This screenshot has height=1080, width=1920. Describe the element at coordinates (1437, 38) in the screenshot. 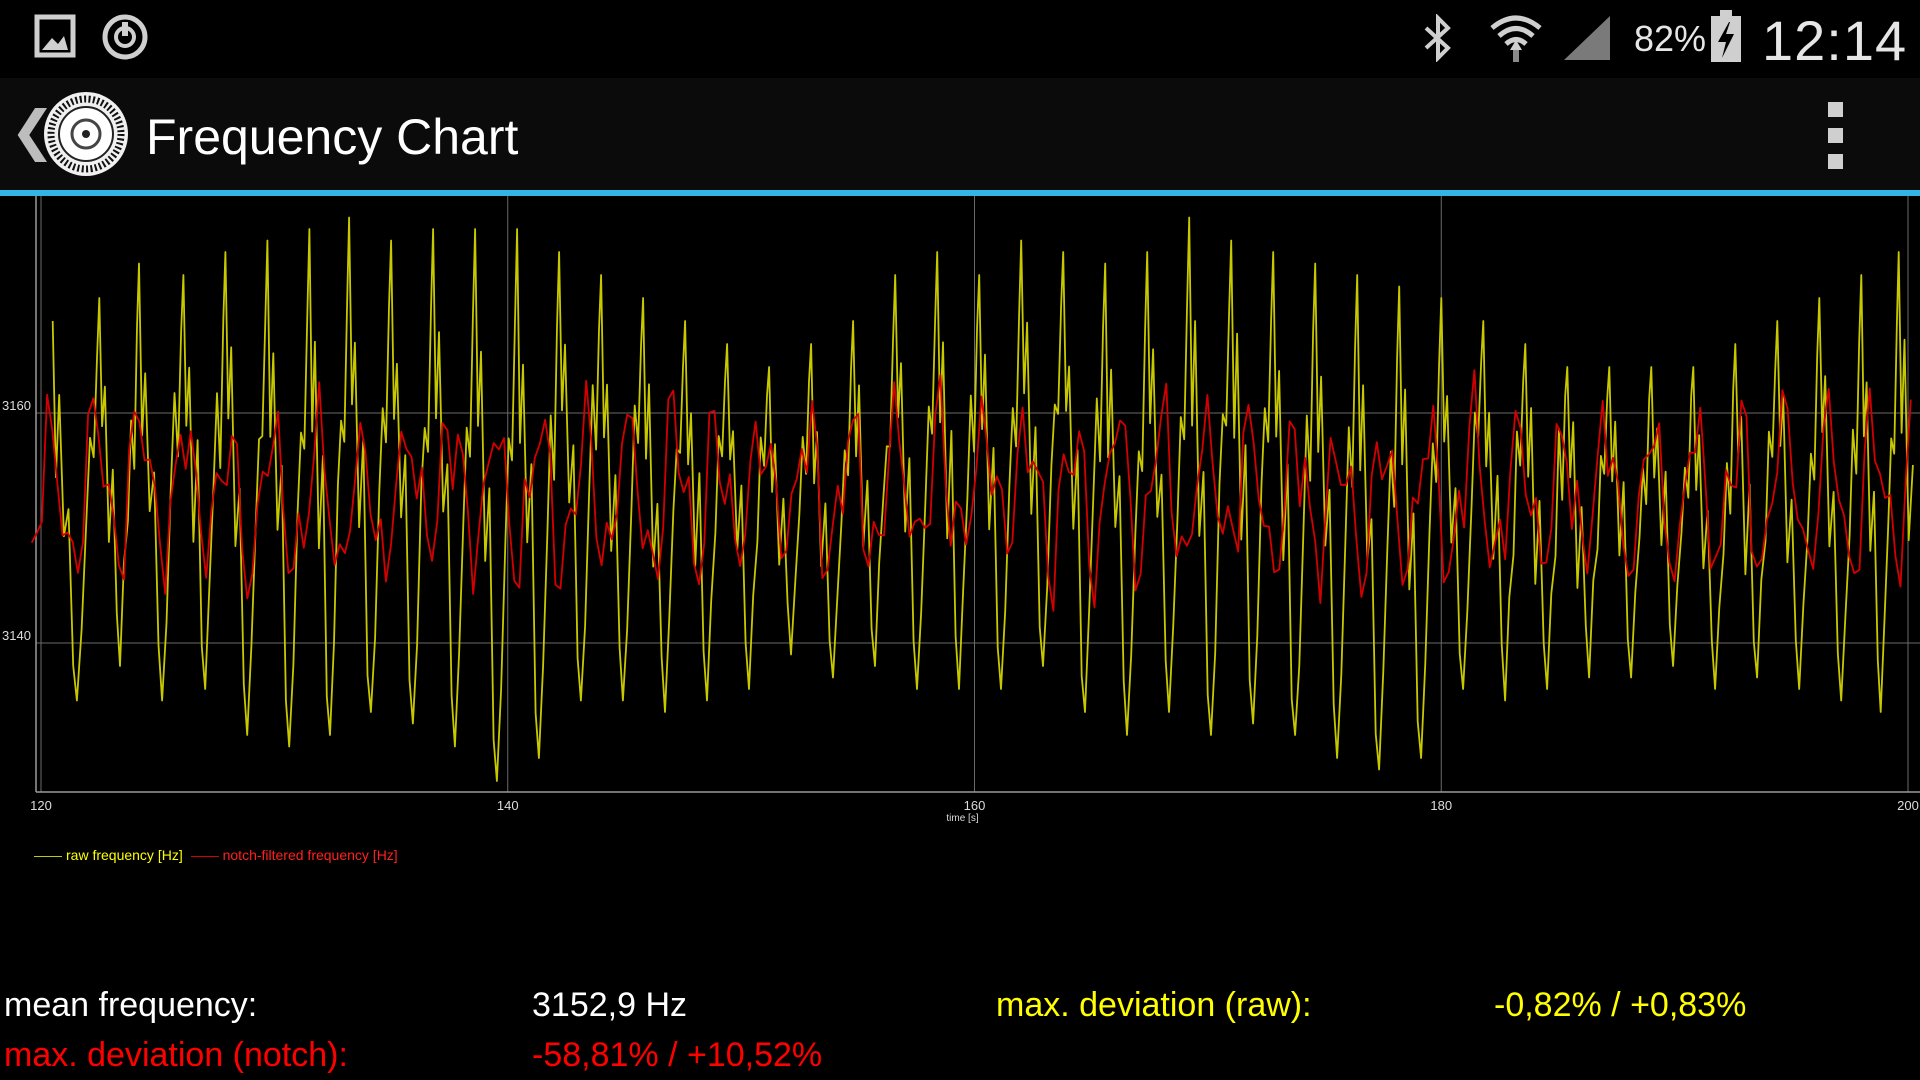

I see `bluetooth-icon` at that location.